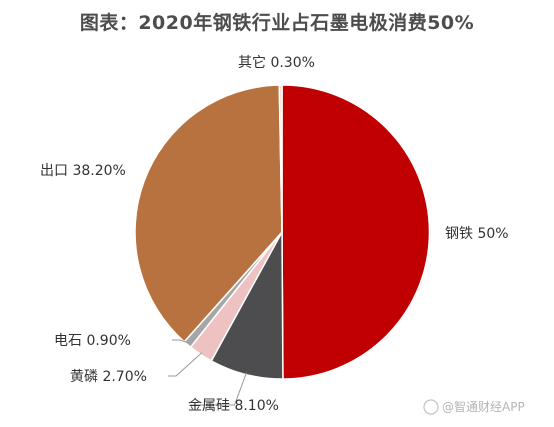 The width and height of the screenshot is (554, 427). Describe the element at coordinates (483, 406) in the screenshot. I see `watermark-text: @智通财经APP` at that location.